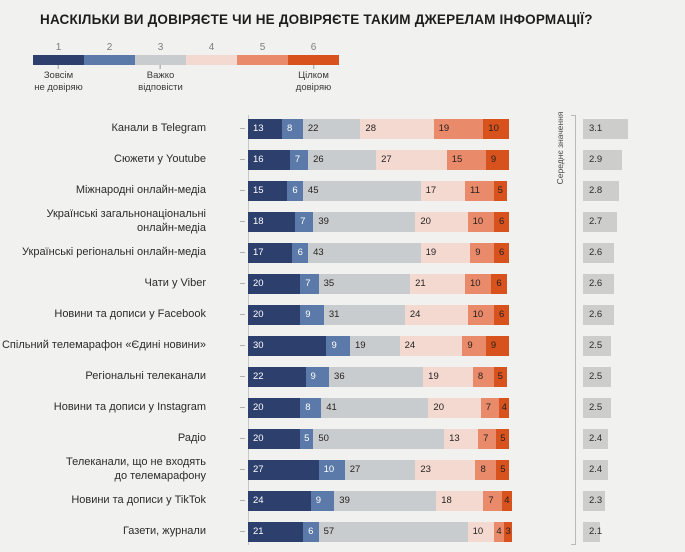 Image resolution: width=685 pixels, height=552 pixels. I want to click on category-label: Сюжети у Youtube, so click(160, 158).